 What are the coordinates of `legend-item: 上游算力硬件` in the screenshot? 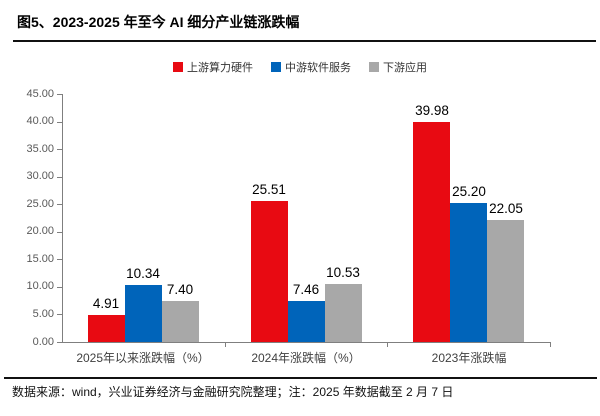 It's located at (213, 67).